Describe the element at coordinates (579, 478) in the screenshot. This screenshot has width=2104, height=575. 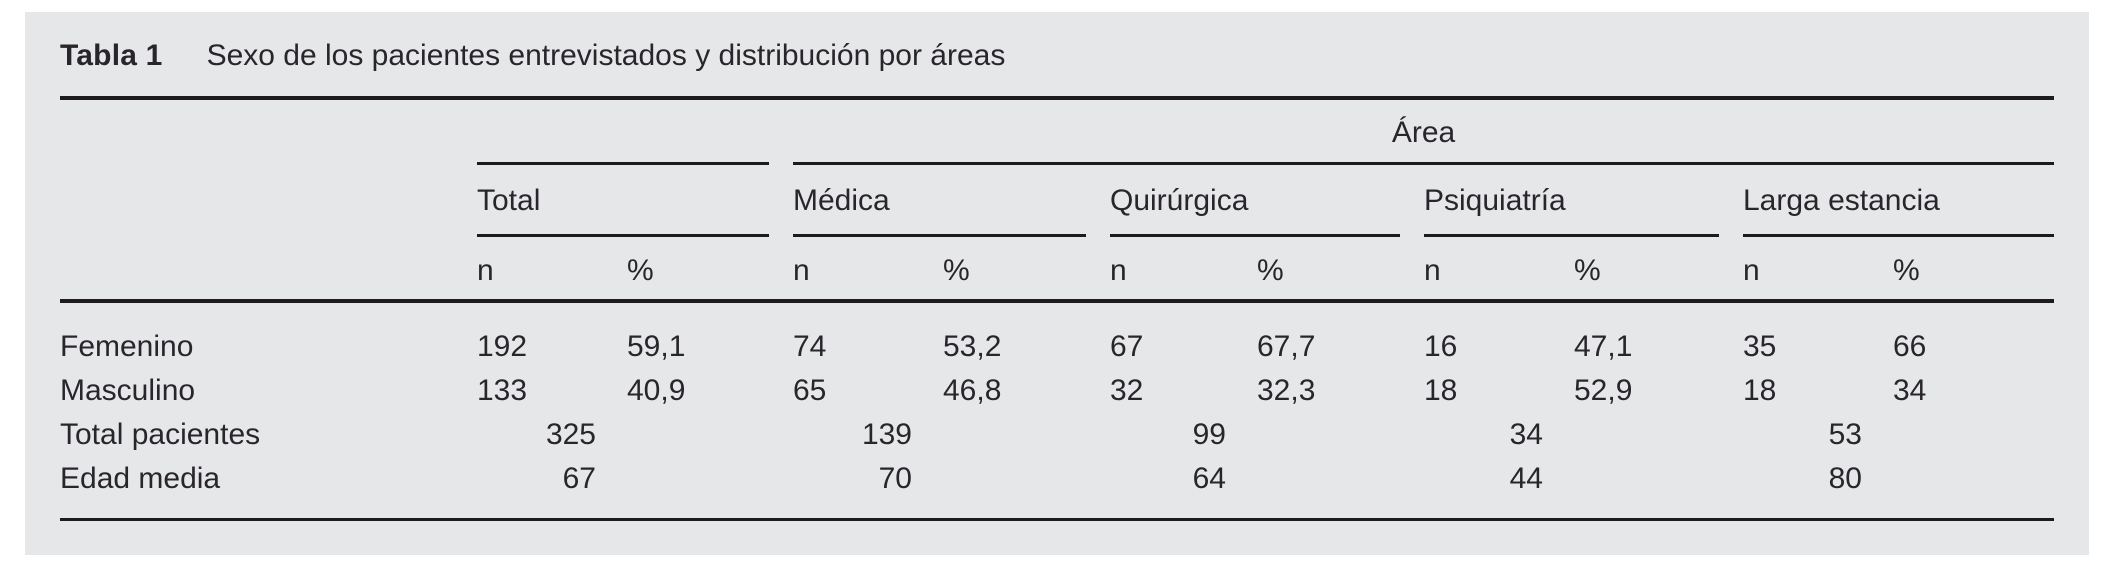
I see `data-cell-group-total: 67` at that location.